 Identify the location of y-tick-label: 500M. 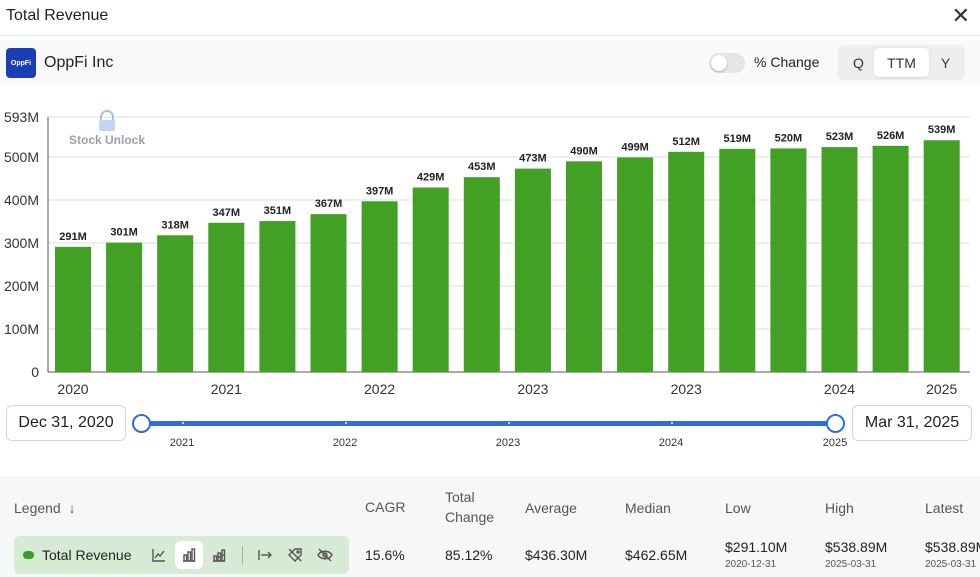
(21, 157).